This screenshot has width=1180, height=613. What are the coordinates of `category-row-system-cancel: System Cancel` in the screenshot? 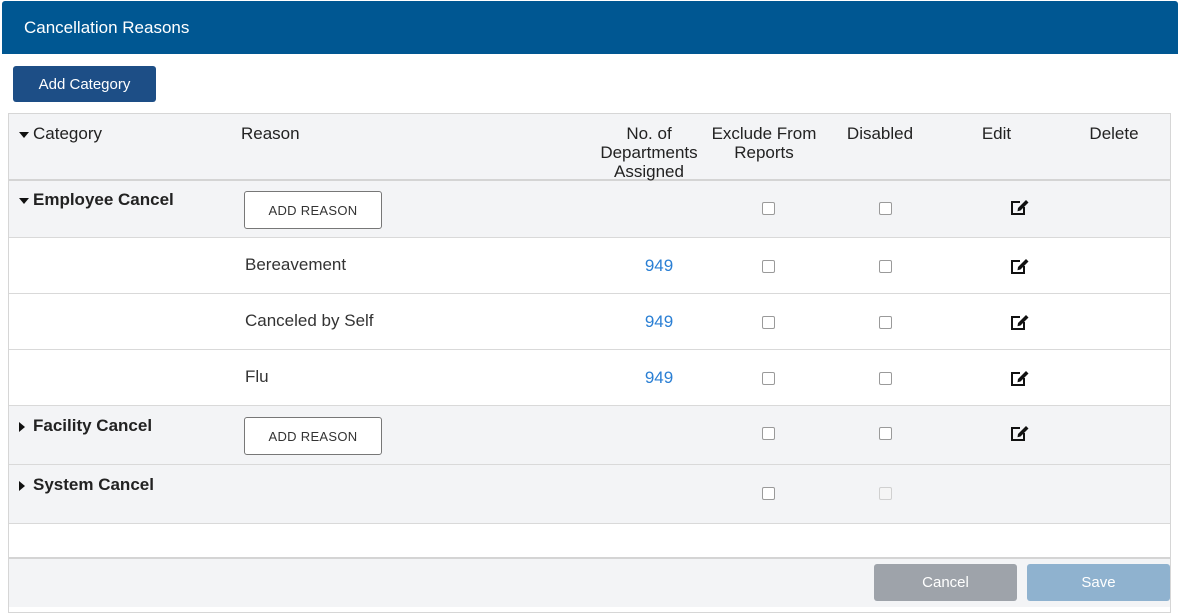 It's located at (589, 494).